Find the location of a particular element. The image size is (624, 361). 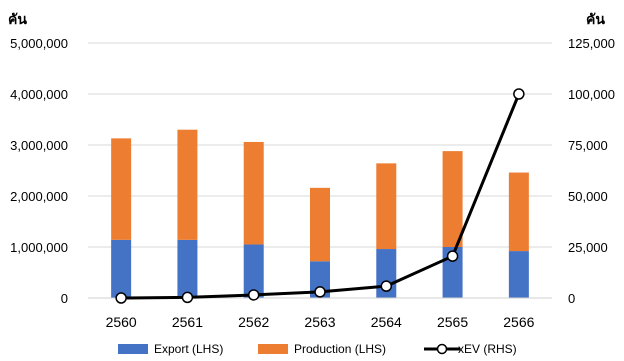

right-tick-label: 100,000 is located at coordinates (591, 94).